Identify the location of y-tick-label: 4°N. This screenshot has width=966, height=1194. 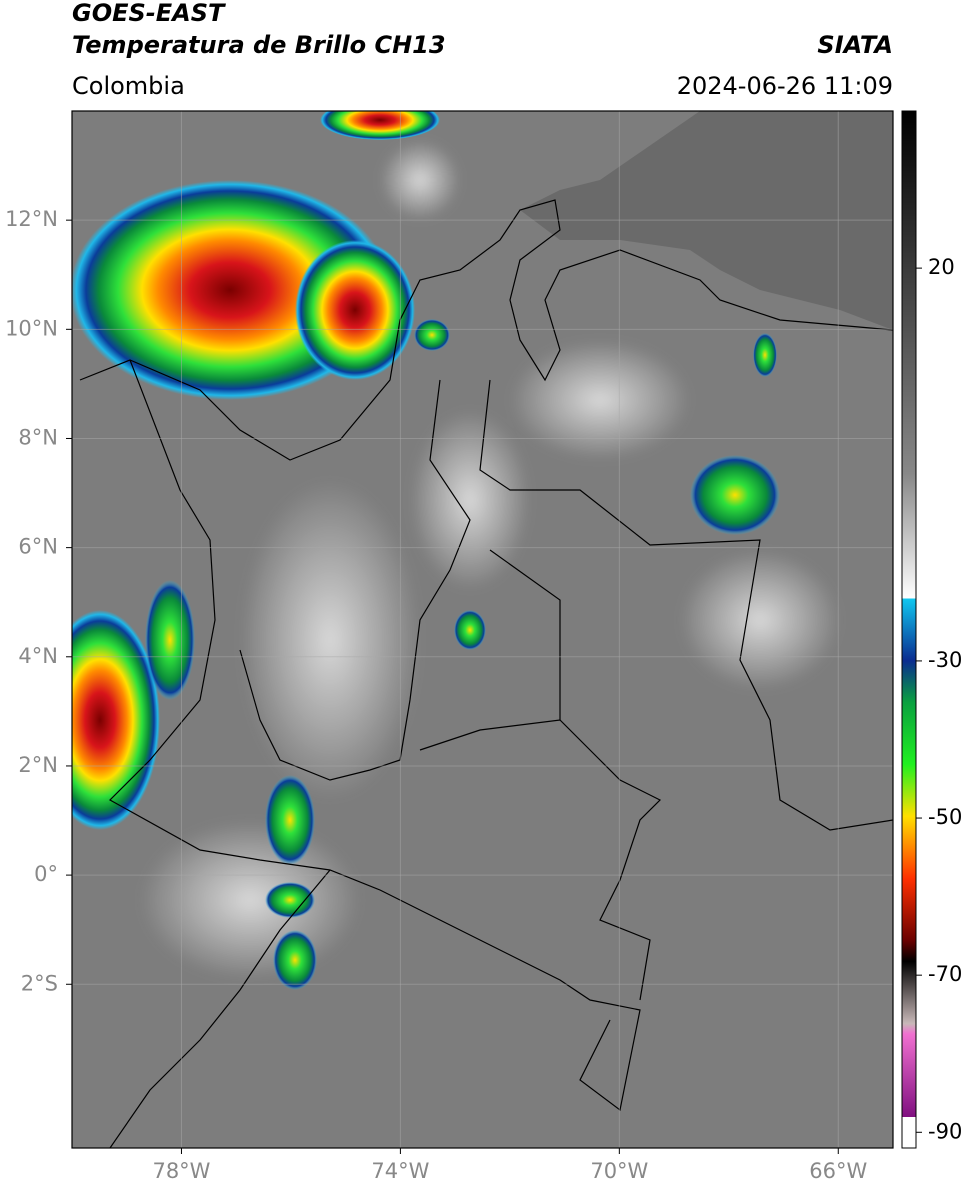
(38, 656).